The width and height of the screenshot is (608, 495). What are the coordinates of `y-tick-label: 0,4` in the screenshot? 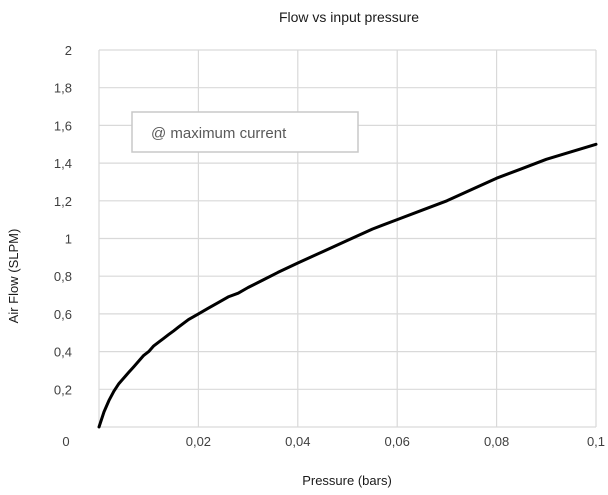 It's located at (63, 352).